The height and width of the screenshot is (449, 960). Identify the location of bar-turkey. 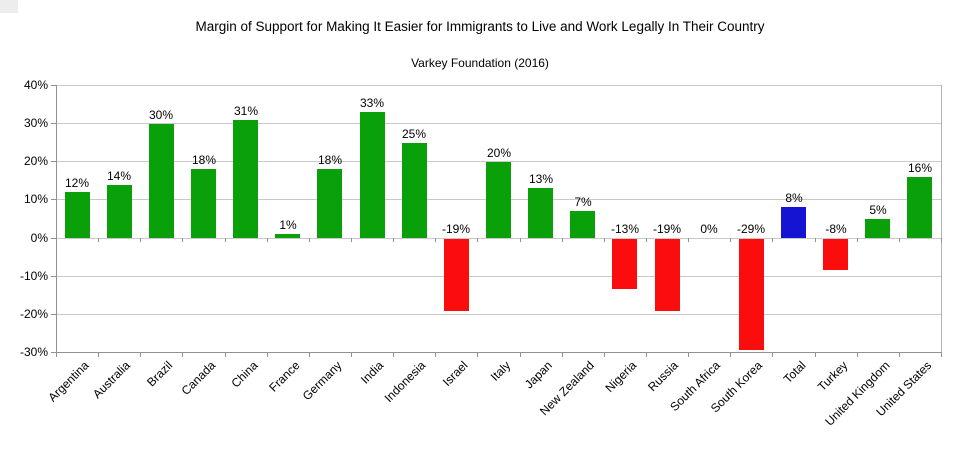
(835, 254).